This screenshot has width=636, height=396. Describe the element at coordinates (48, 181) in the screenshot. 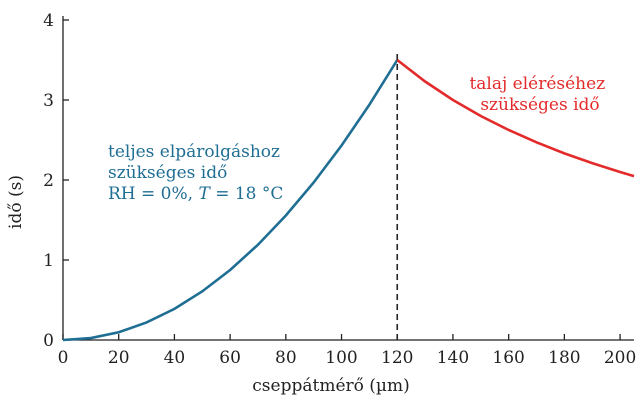

I see `y-tick-label: 2` at that location.